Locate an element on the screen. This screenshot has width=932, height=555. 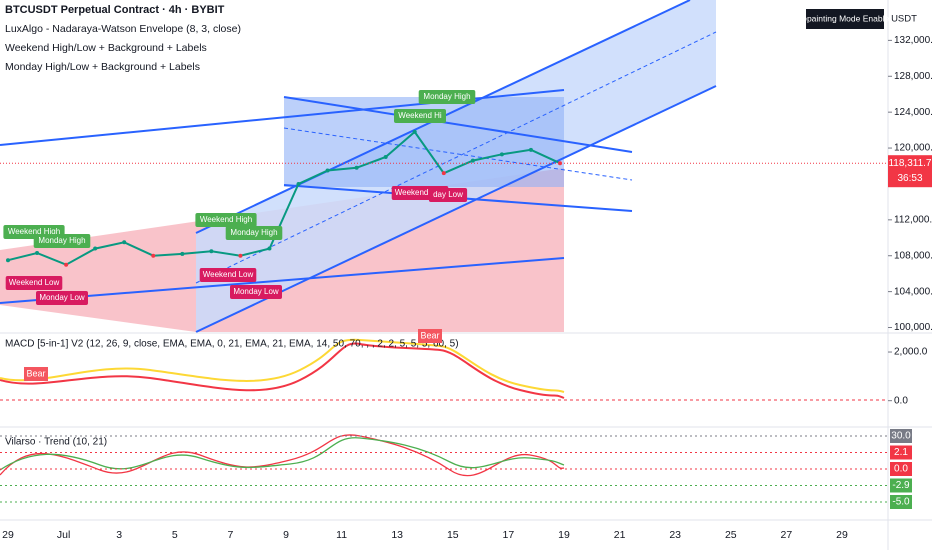
countdown: 36:53 is located at coordinates (909, 178).